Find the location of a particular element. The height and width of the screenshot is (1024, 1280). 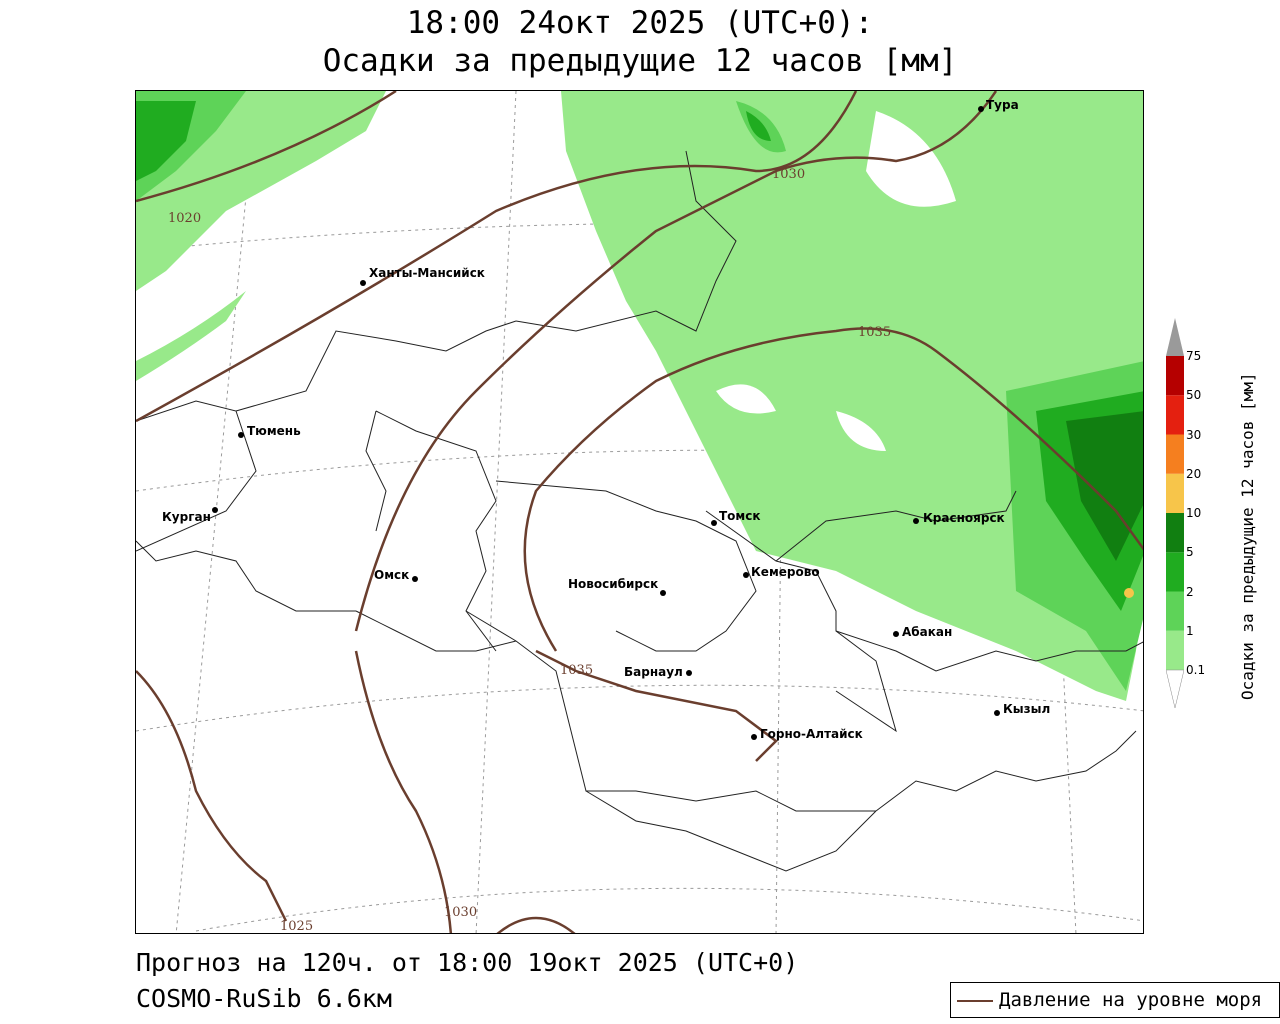

colorbar-tick-label: 75 is located at coordinates (1194, 356).